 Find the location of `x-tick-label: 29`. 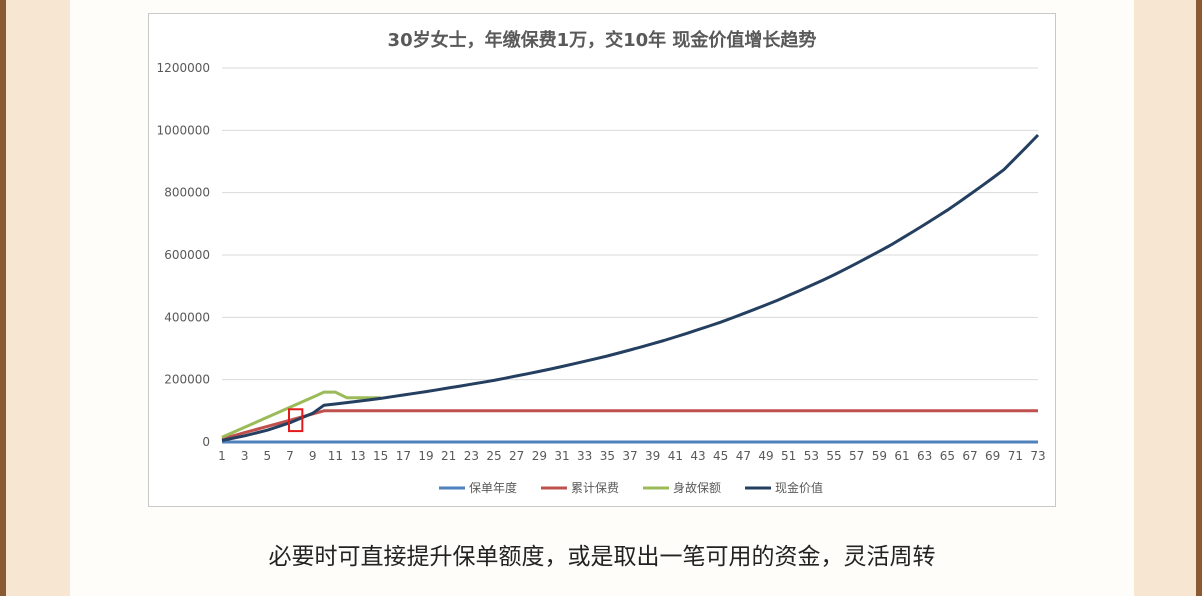

x-tick-label: 29 is located at coordinates (539, 456).